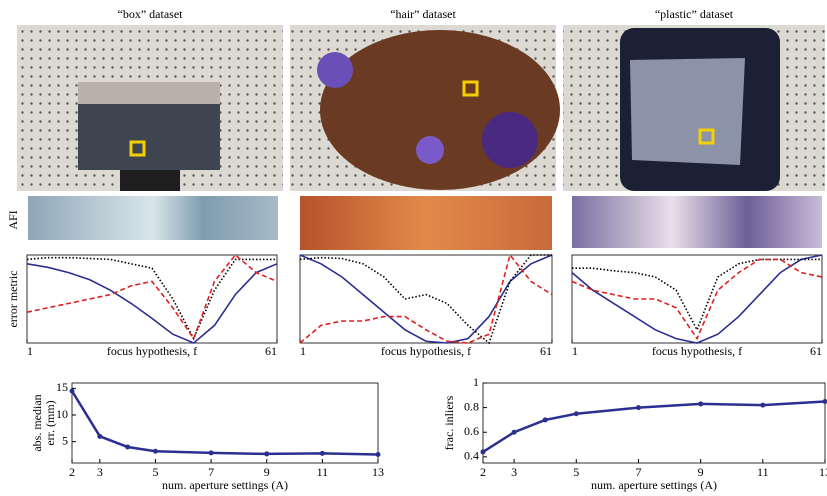  Describe the element at coordinates (694, 108) in the screenshot. I see `photo-plastic` at that location.